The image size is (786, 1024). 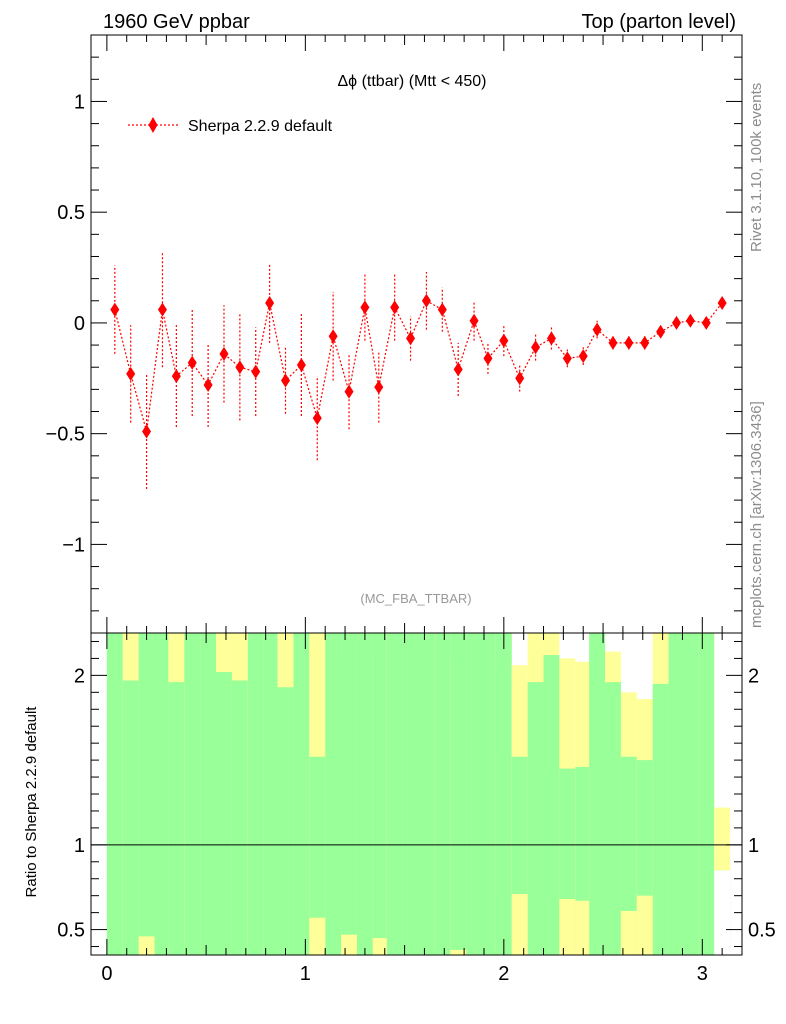 I want to click on series-line, so click(x=418, y=365).